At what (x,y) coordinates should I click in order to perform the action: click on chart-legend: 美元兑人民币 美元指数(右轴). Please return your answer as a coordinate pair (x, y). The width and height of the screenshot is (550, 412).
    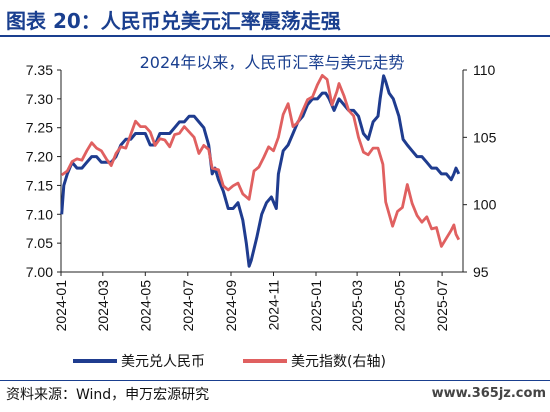
    Looking at the image, I should click on (229, 362).